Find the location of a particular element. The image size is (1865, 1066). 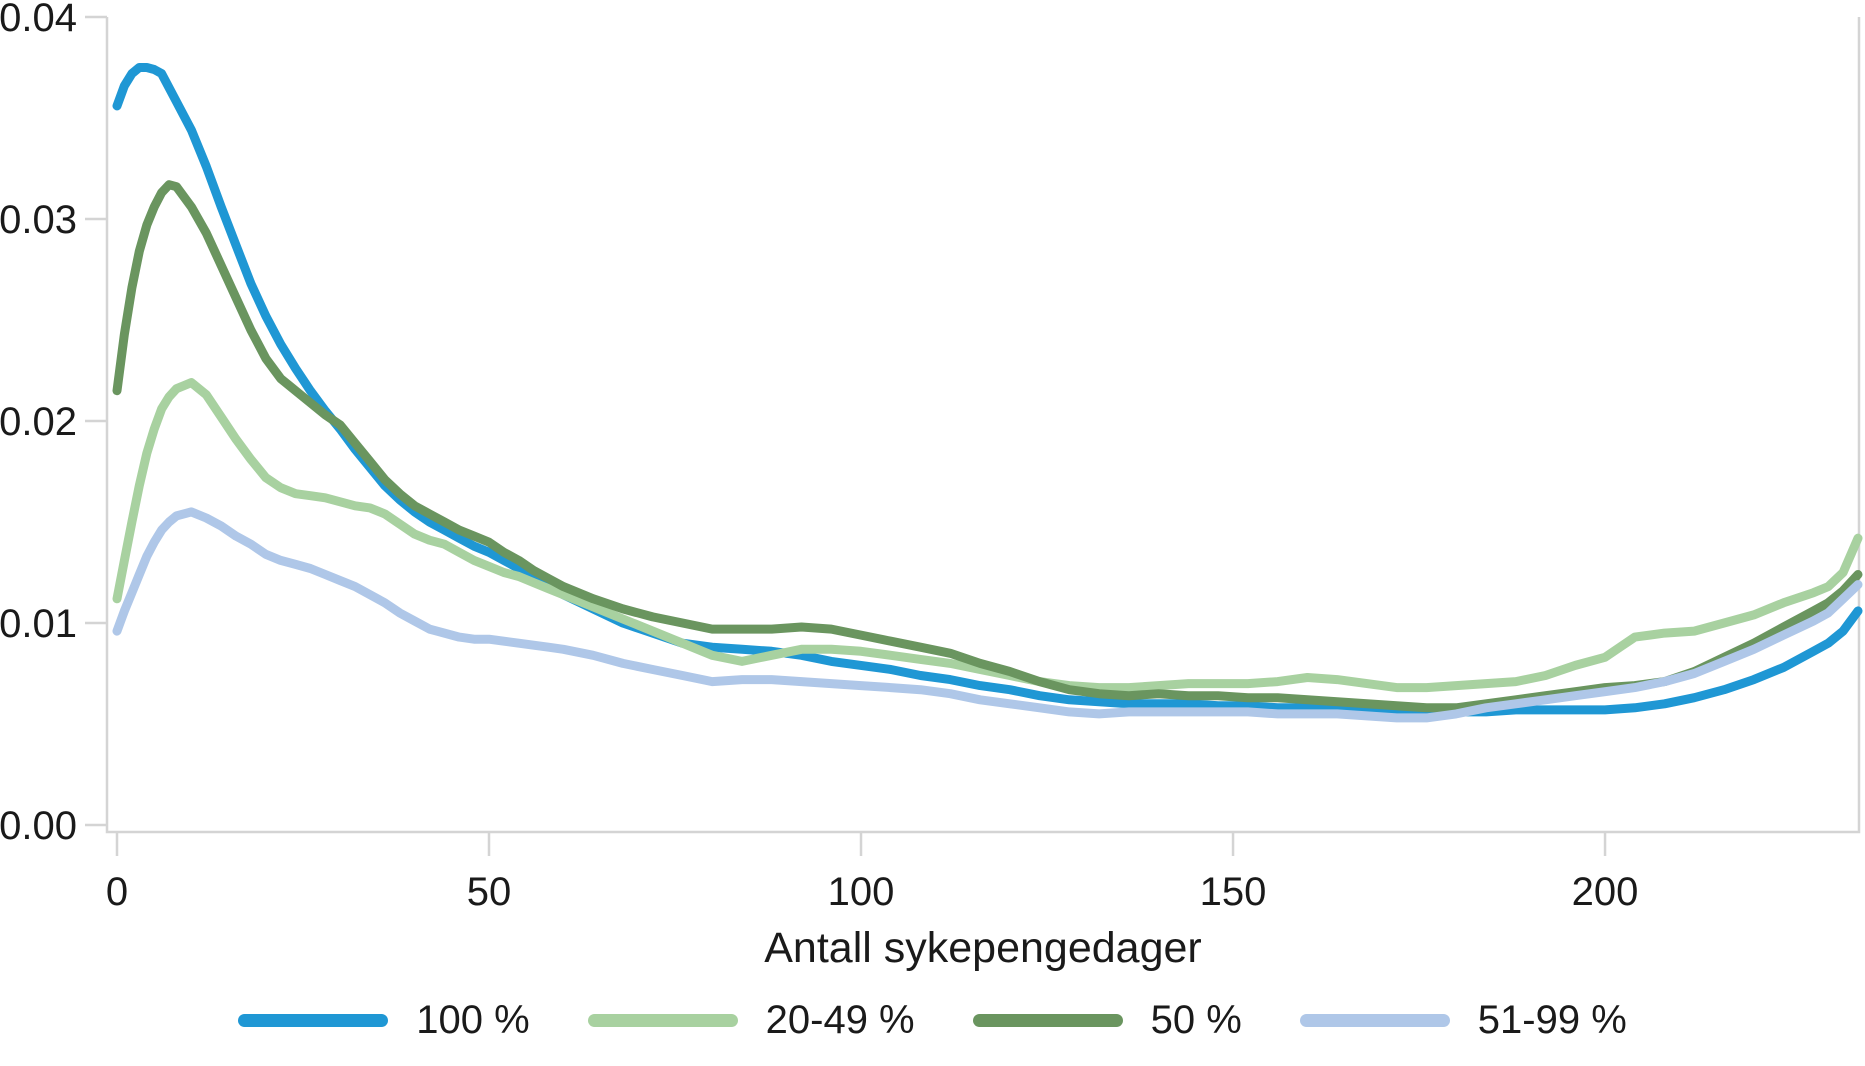

legend-label-51-99: 51-99 % is located at coordinates (1552, 1020).